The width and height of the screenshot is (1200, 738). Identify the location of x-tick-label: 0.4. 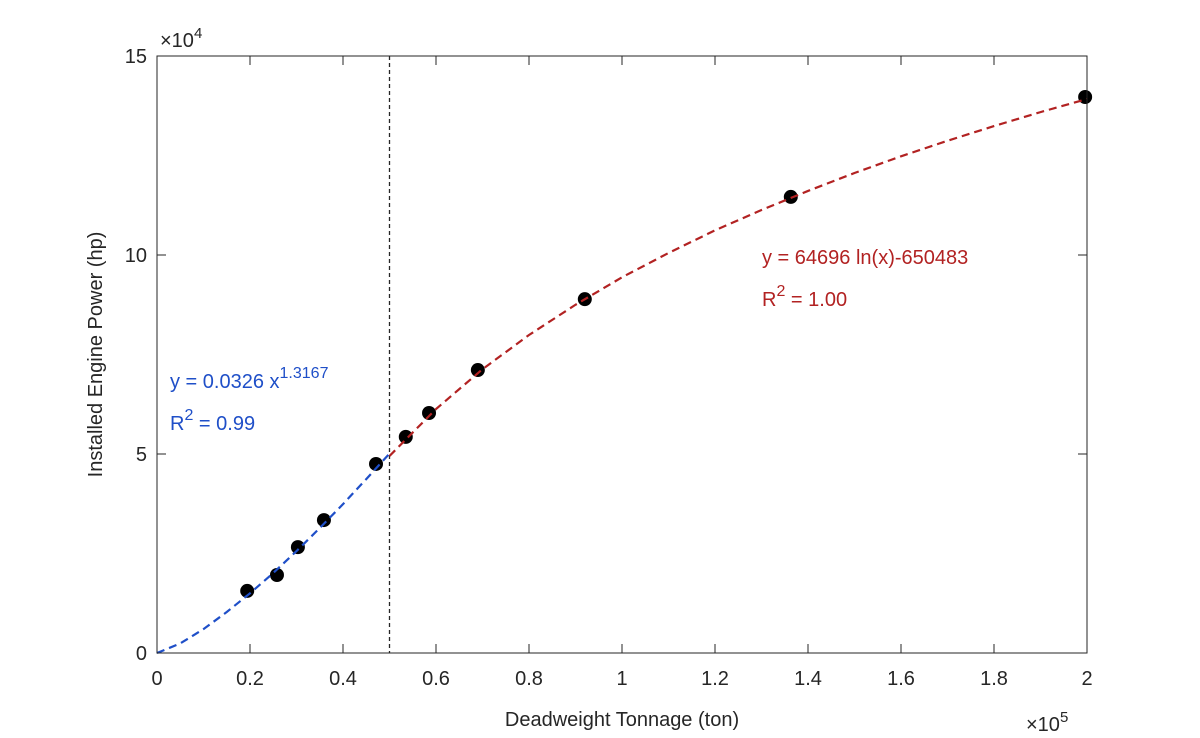
(343, 679).